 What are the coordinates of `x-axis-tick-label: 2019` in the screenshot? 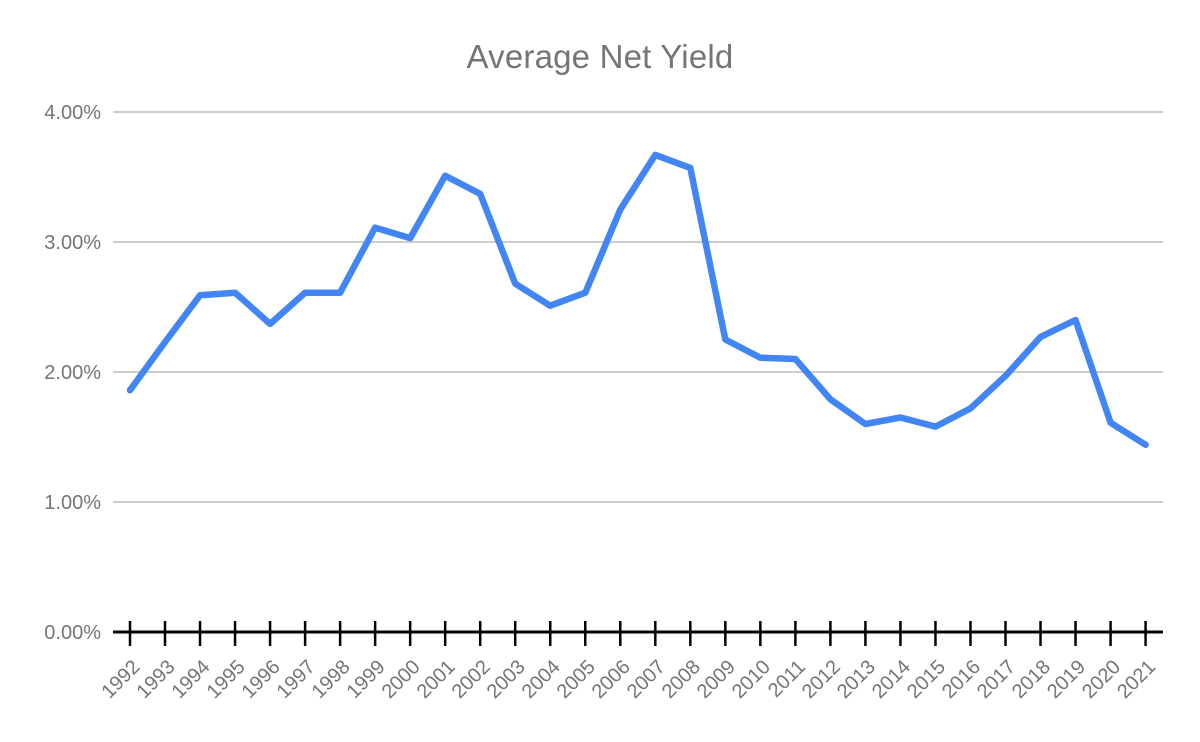 It's located at (1066, 679).